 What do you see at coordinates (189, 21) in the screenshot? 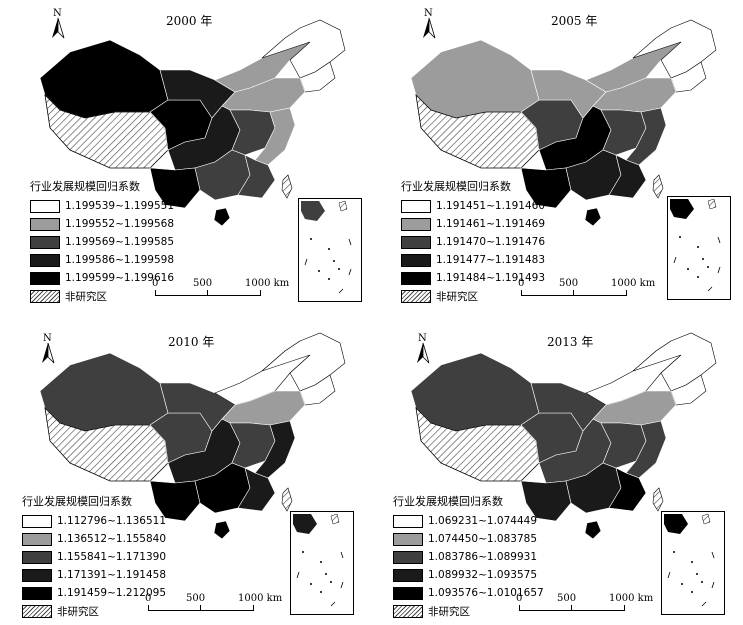
I see `year-title: 2000 年` at bounding box center [189, 21].